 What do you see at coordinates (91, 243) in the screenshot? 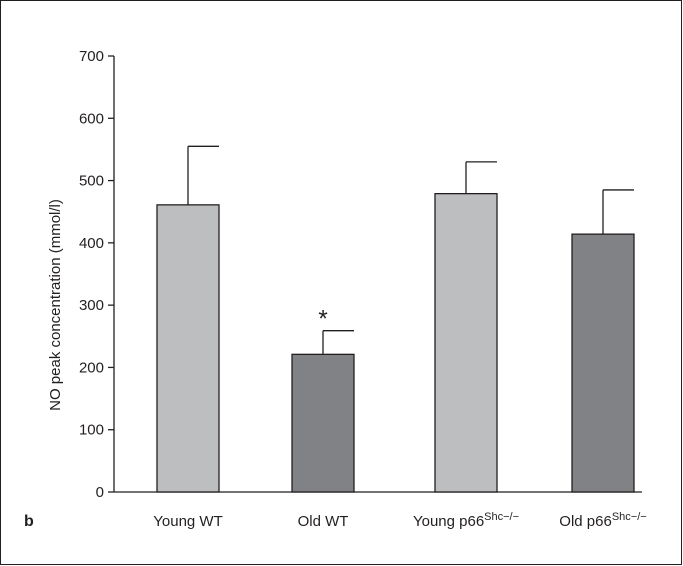
I see `y-tick-label: 400` at bounding box center [91, 243].